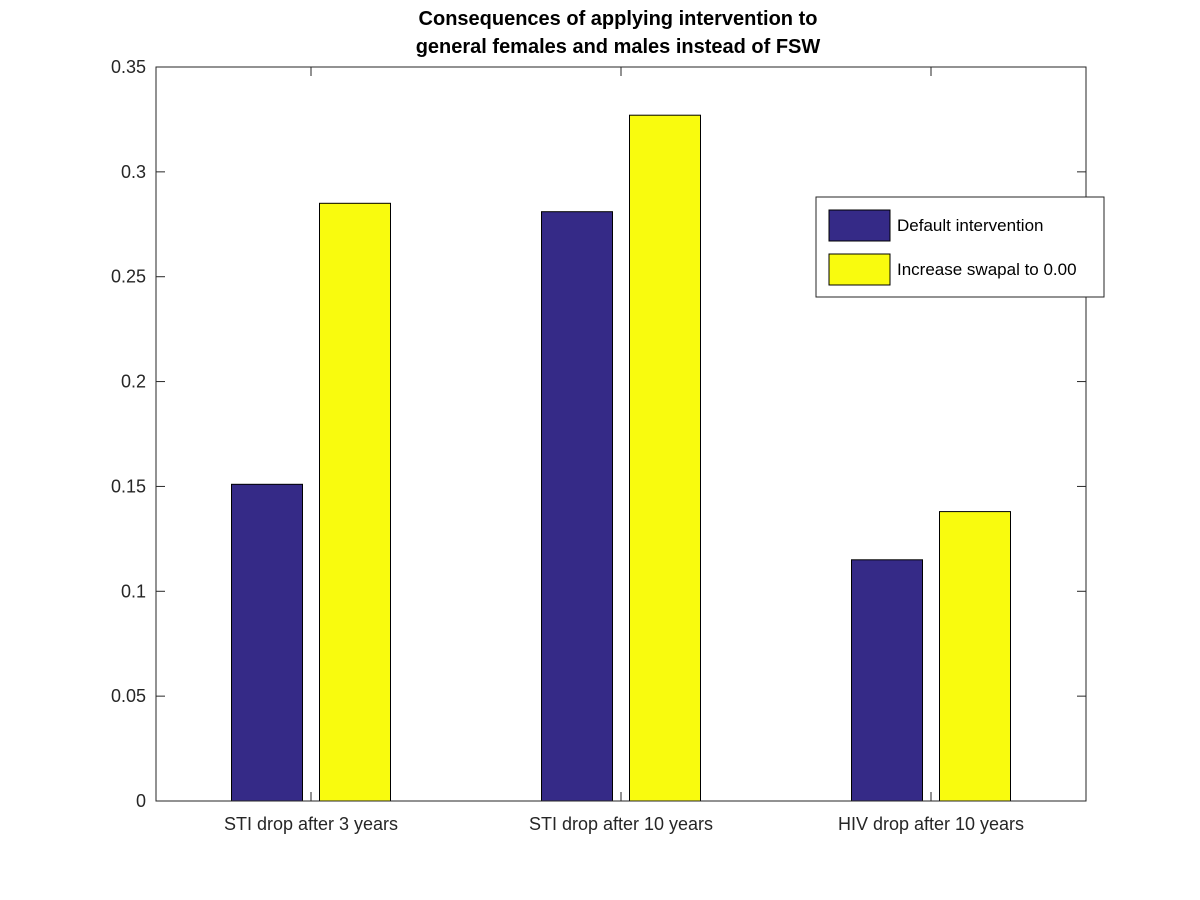  I want to click on y-tick-label: 0.15, so click(128, 486).